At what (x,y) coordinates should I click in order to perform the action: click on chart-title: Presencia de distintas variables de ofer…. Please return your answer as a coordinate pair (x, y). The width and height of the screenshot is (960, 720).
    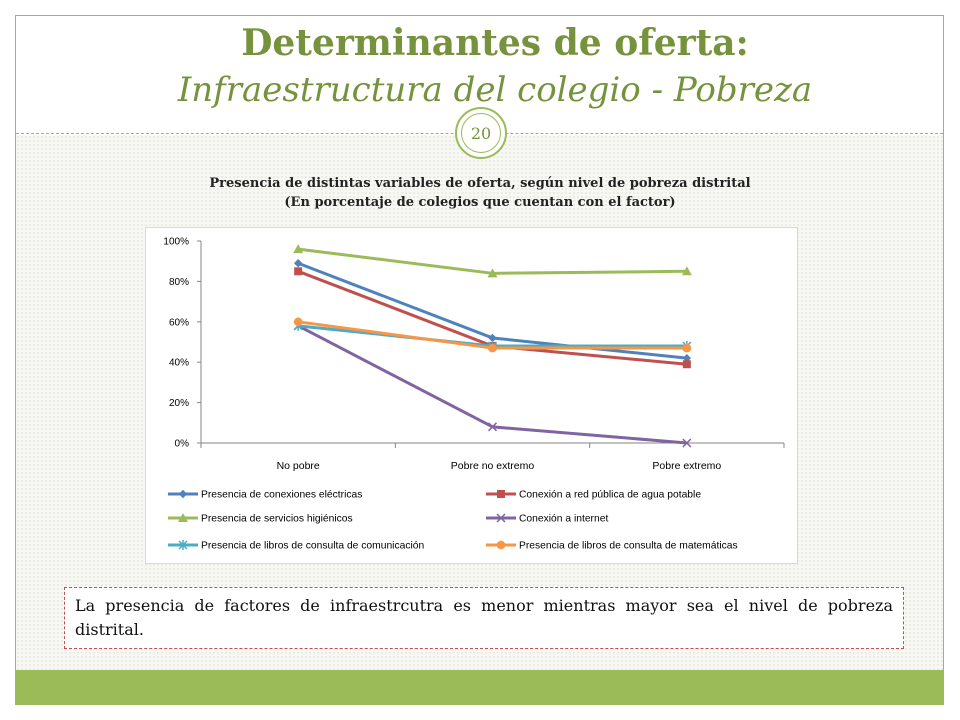
    Looking at the image, I should click on (480, 193).